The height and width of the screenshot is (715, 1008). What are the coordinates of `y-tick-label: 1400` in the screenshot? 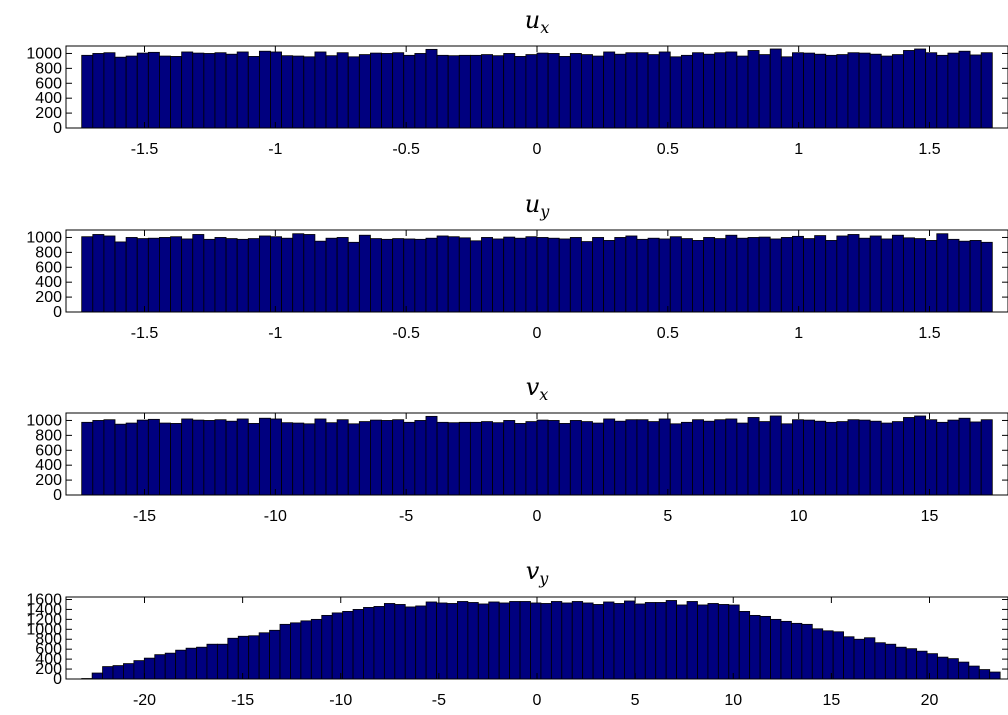 It's located at (44, 609).